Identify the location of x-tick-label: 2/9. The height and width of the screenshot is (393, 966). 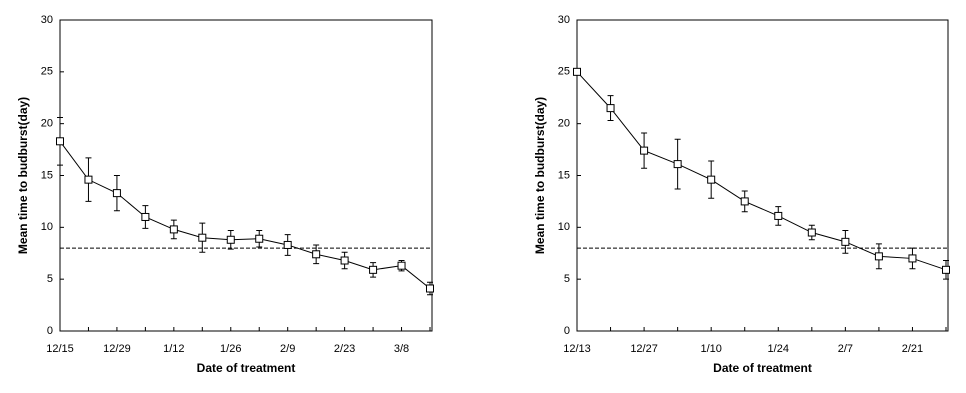
(287, 349).